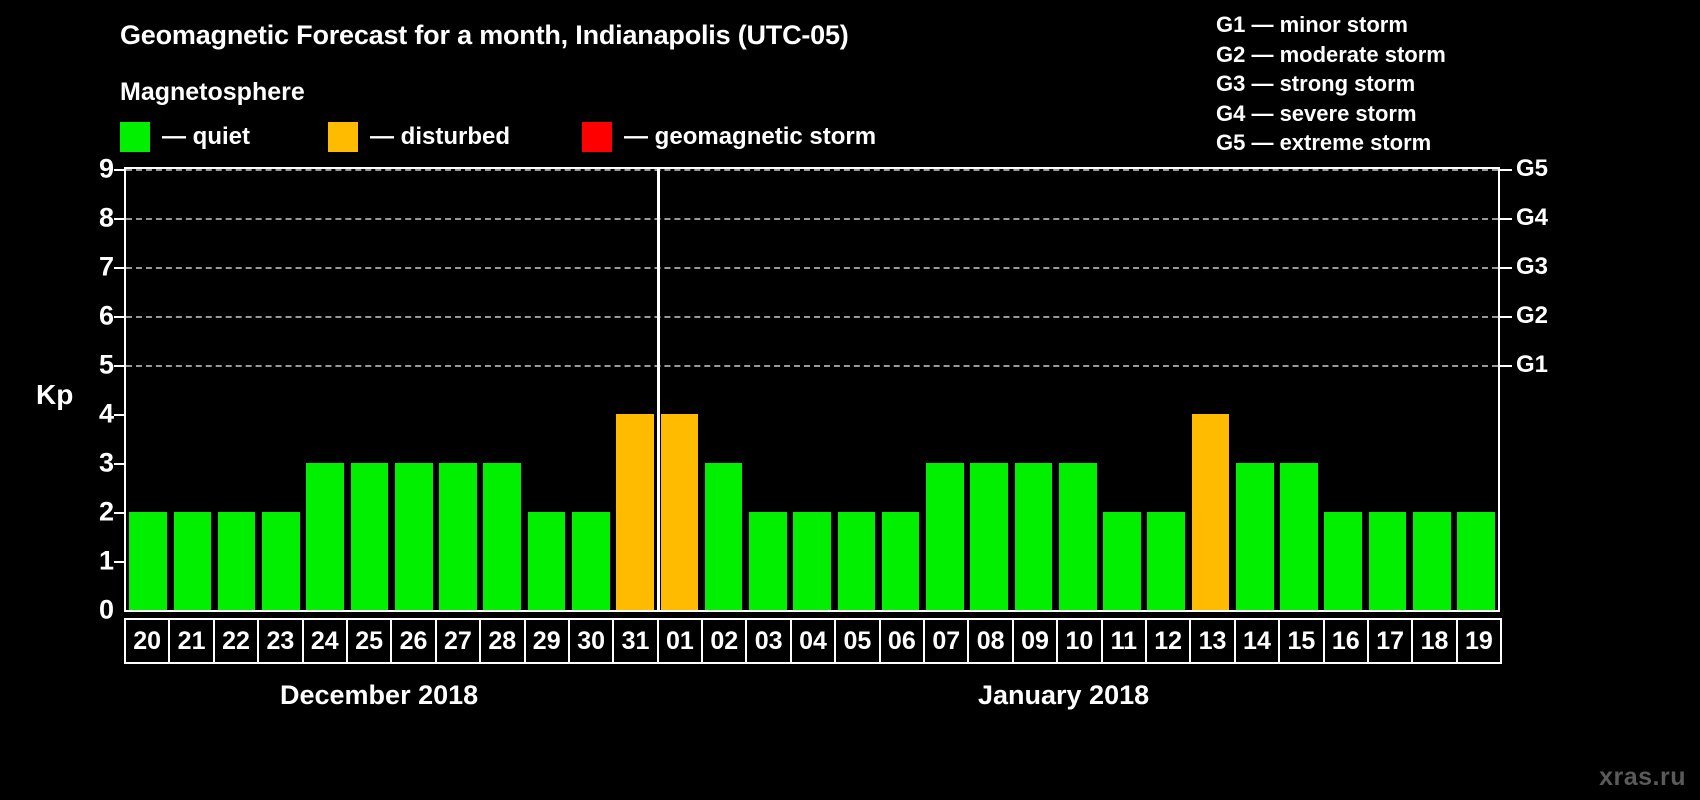  What do you see at coordinates (546, 641) in the screenshot?
I see `day-label-29: 29` at bounding box center [546, 641].